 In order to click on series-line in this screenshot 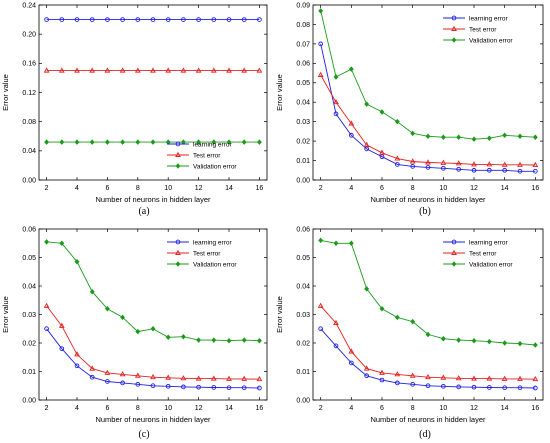, I will do `click(153, 358)`.